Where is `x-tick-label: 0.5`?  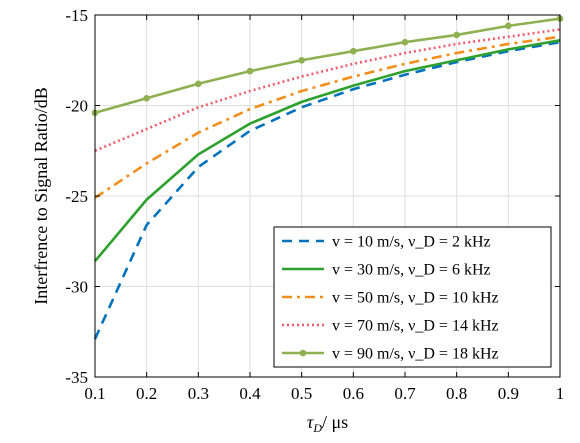 x-tick-label: 0.5 is located at coordinates (301, 393).